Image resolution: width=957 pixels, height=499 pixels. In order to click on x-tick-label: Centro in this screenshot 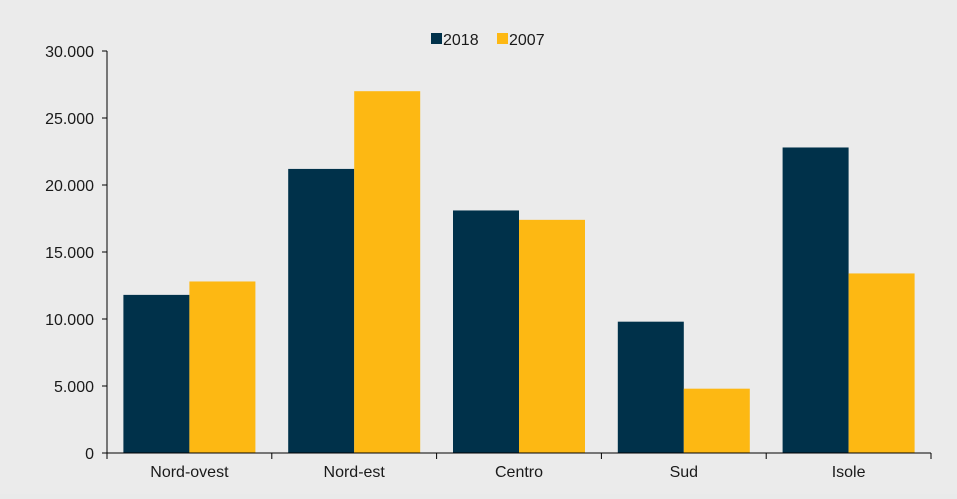, I will do `click(519, 472)`.